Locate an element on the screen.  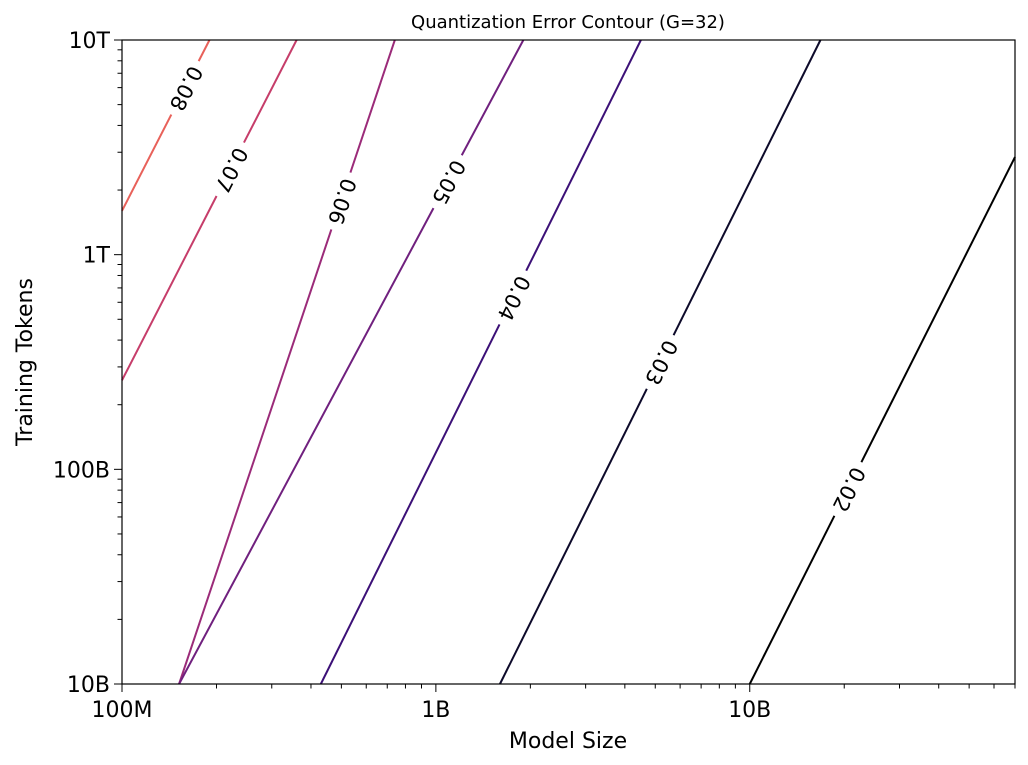
y-tick-label: 10T is located at coordinates (90, 41).